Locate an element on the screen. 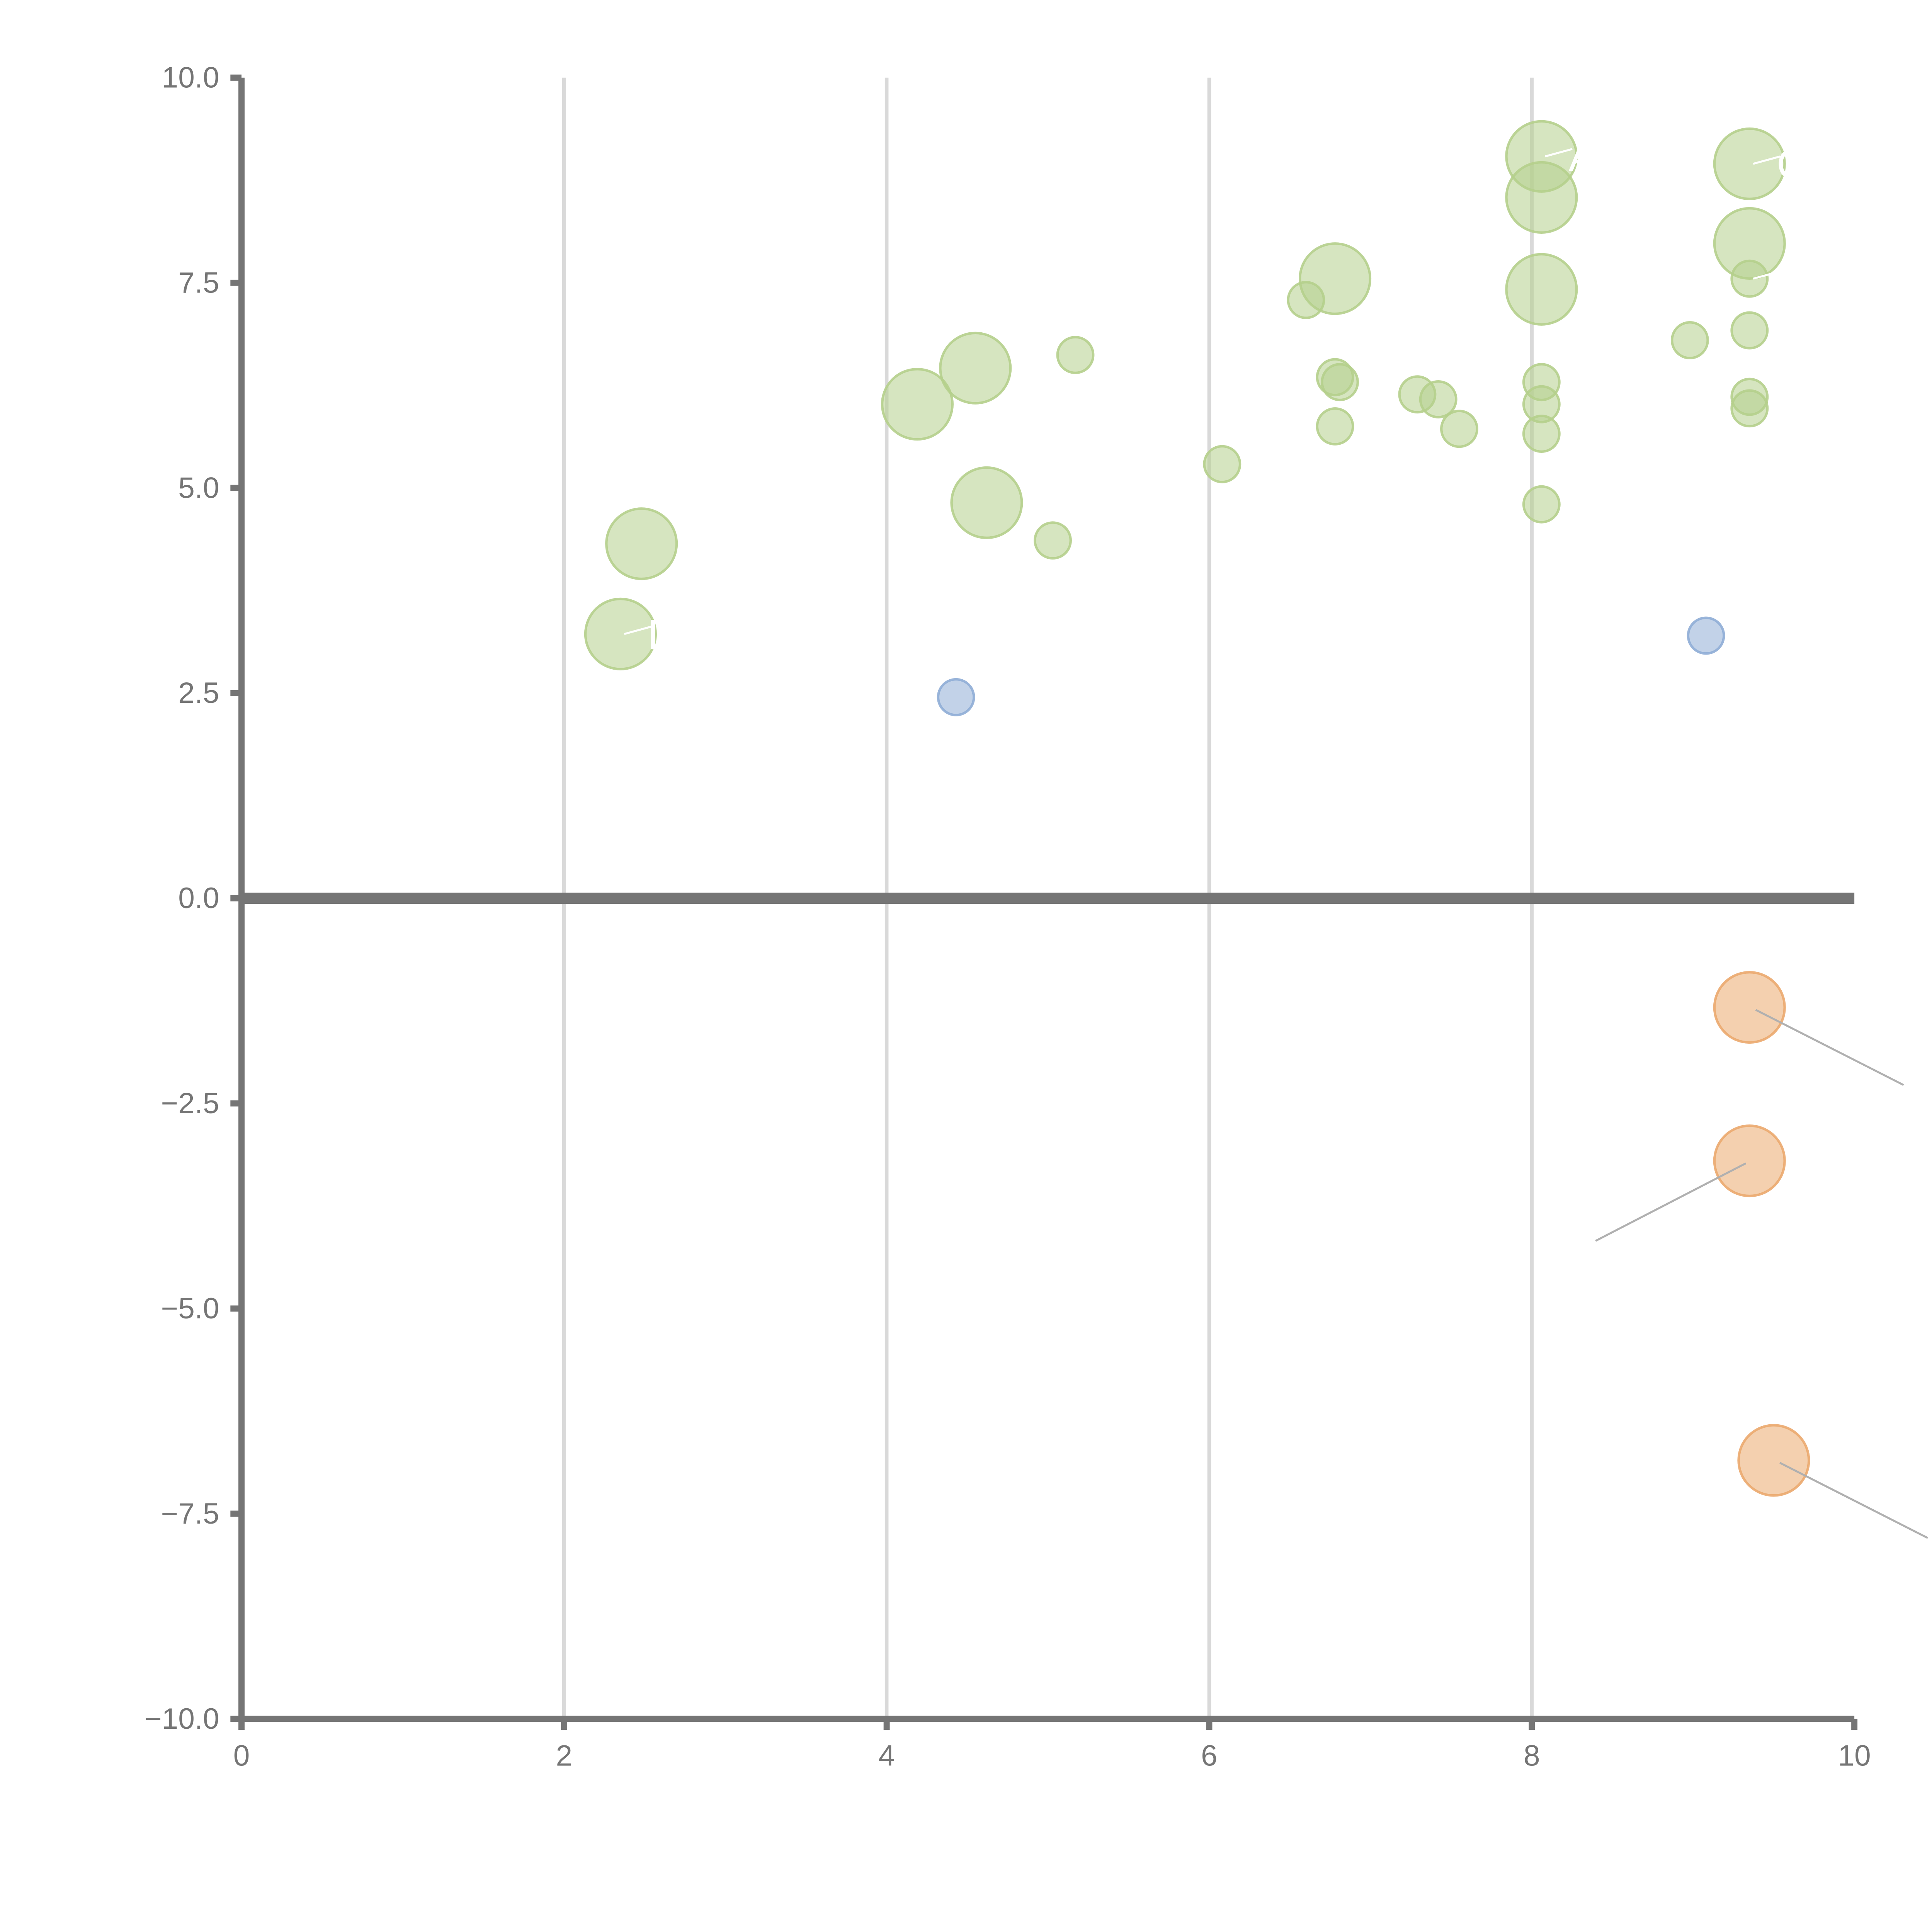 This screenshot has height=1932, width=1932. bubble-label: CR is located at coordinates (1807, 164).